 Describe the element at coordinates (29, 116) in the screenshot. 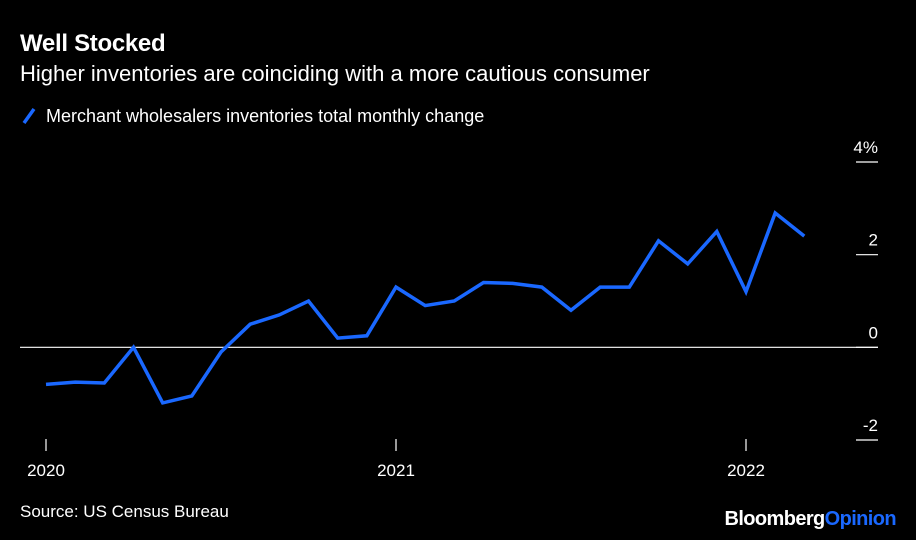

I see `line-swatch-icon` at that location.